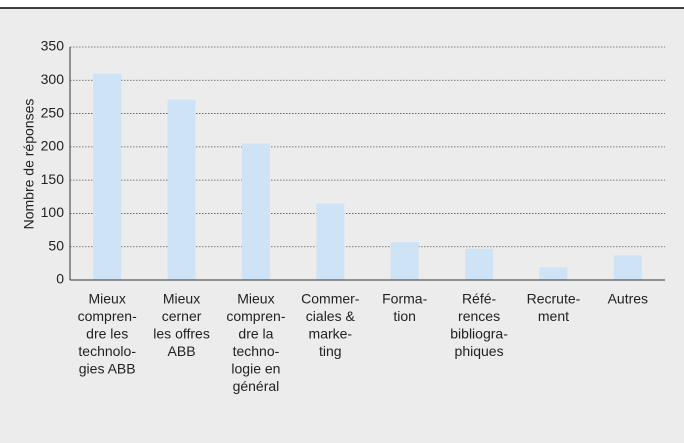  Describe the element at coordinates (107, 334) in the screenshot. I see `x-tick-label: dre les` at that location.